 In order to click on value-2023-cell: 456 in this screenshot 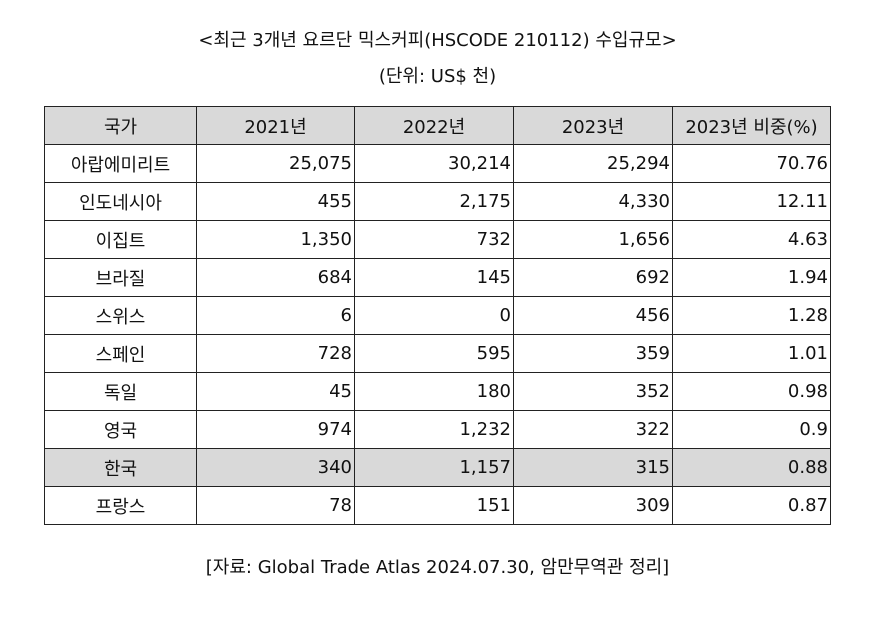, I will do `click(593, 315)`.